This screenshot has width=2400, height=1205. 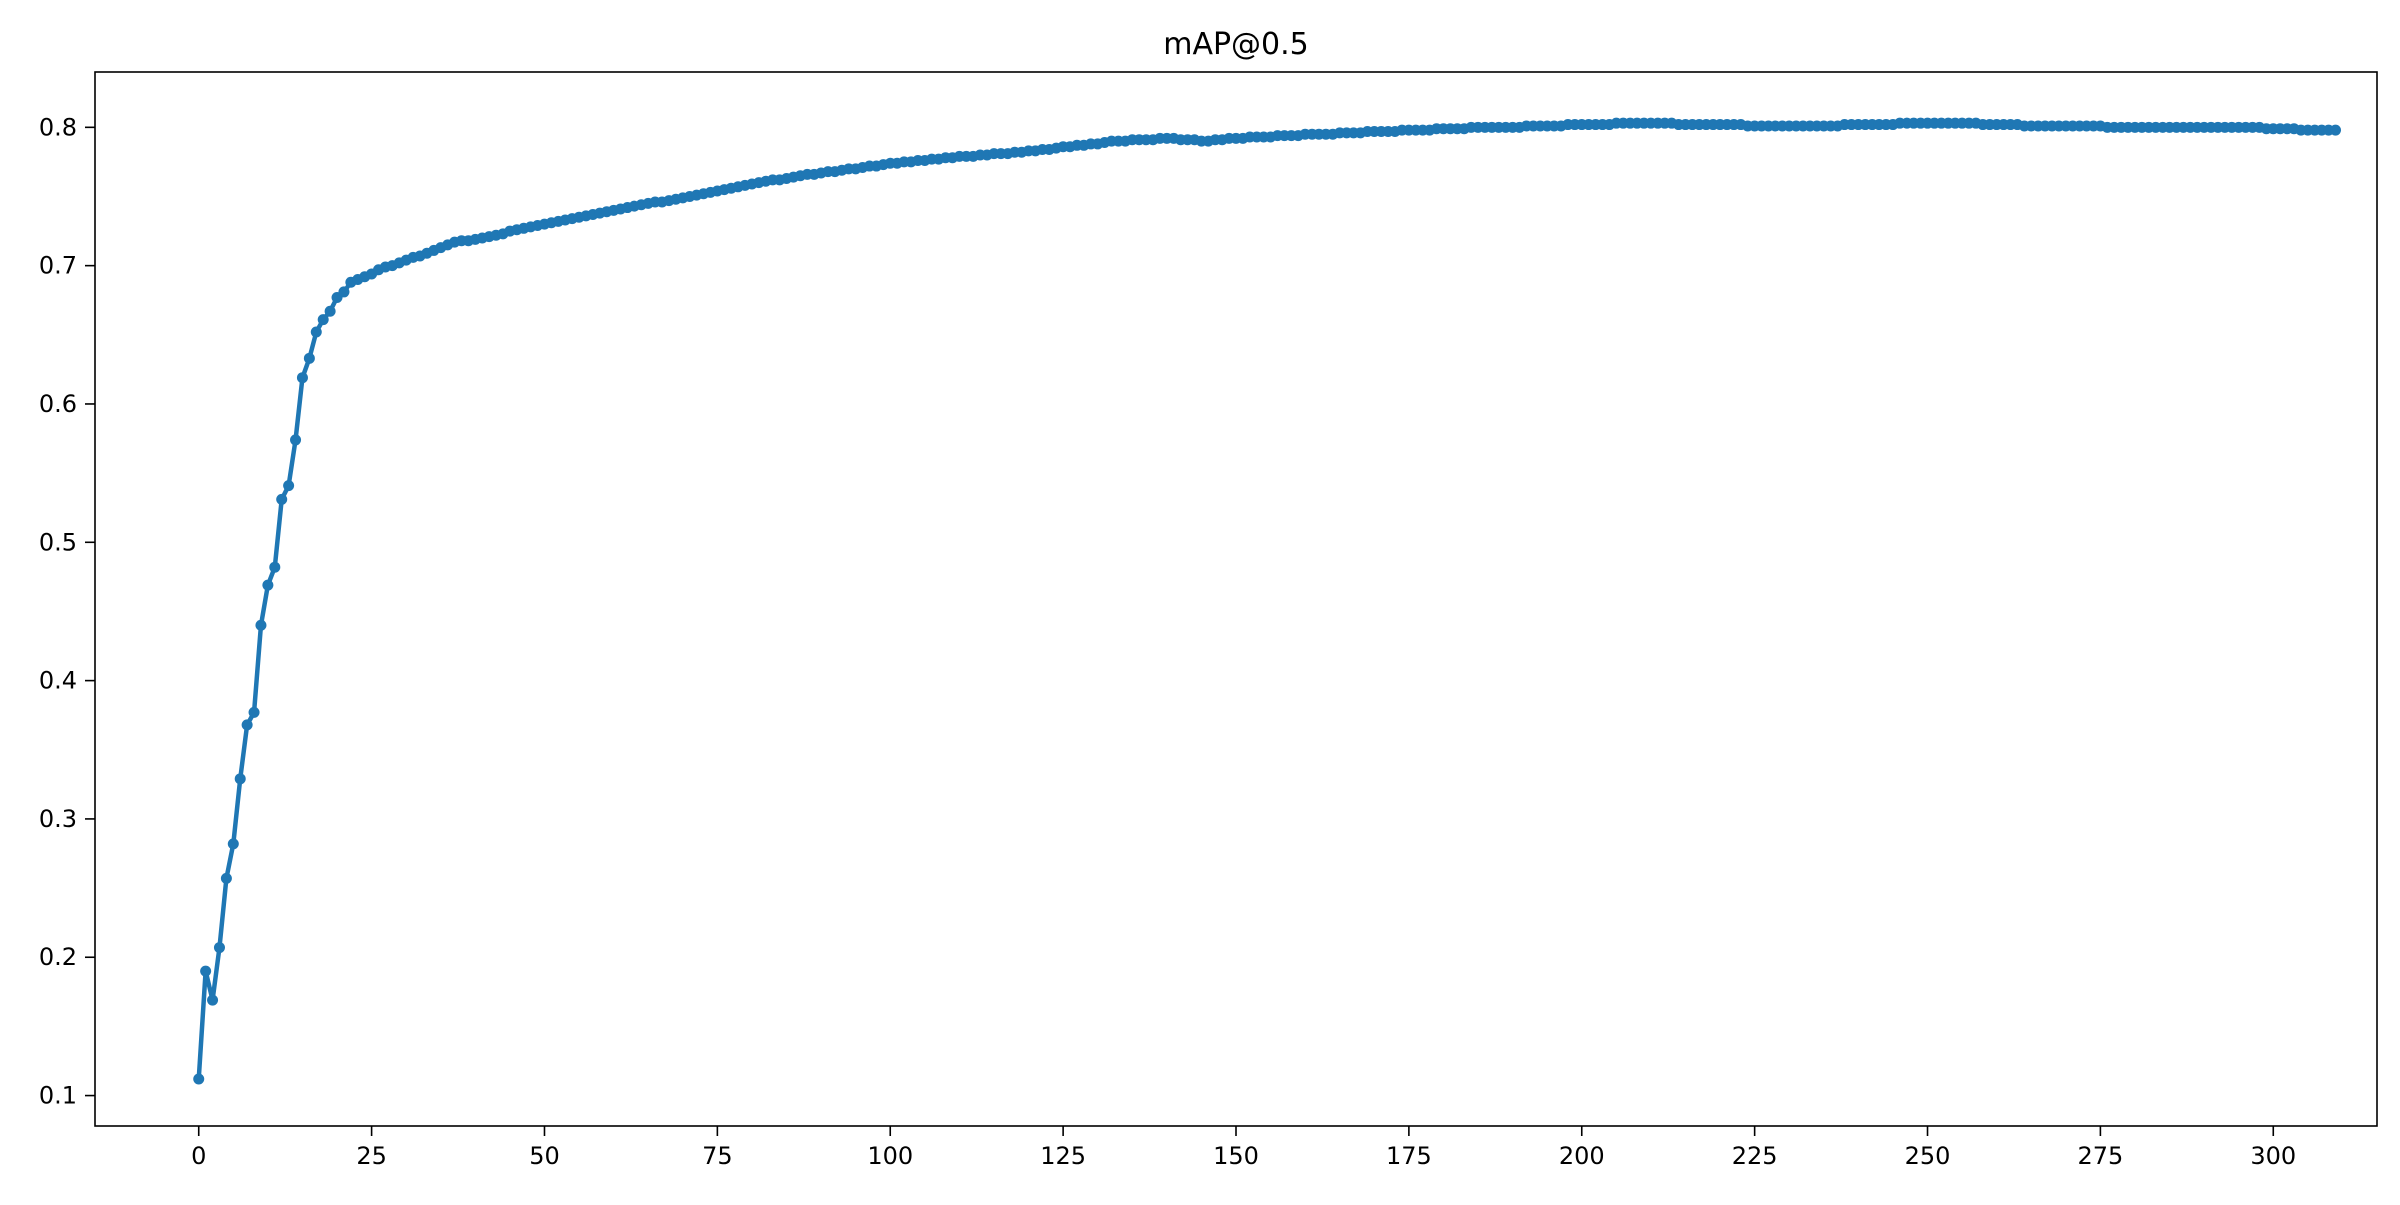 I want to click on x-tick-label: 50, so click(x=544, y=1156).